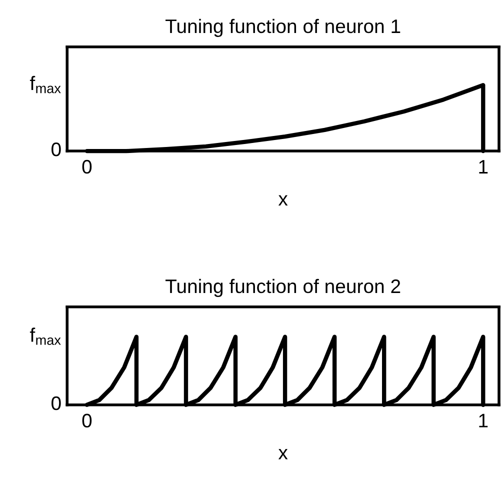  Describe the element at coordinates (283, 27) in the screenshot. I see `chart-title: Tuning function of neuron 1` at that location.